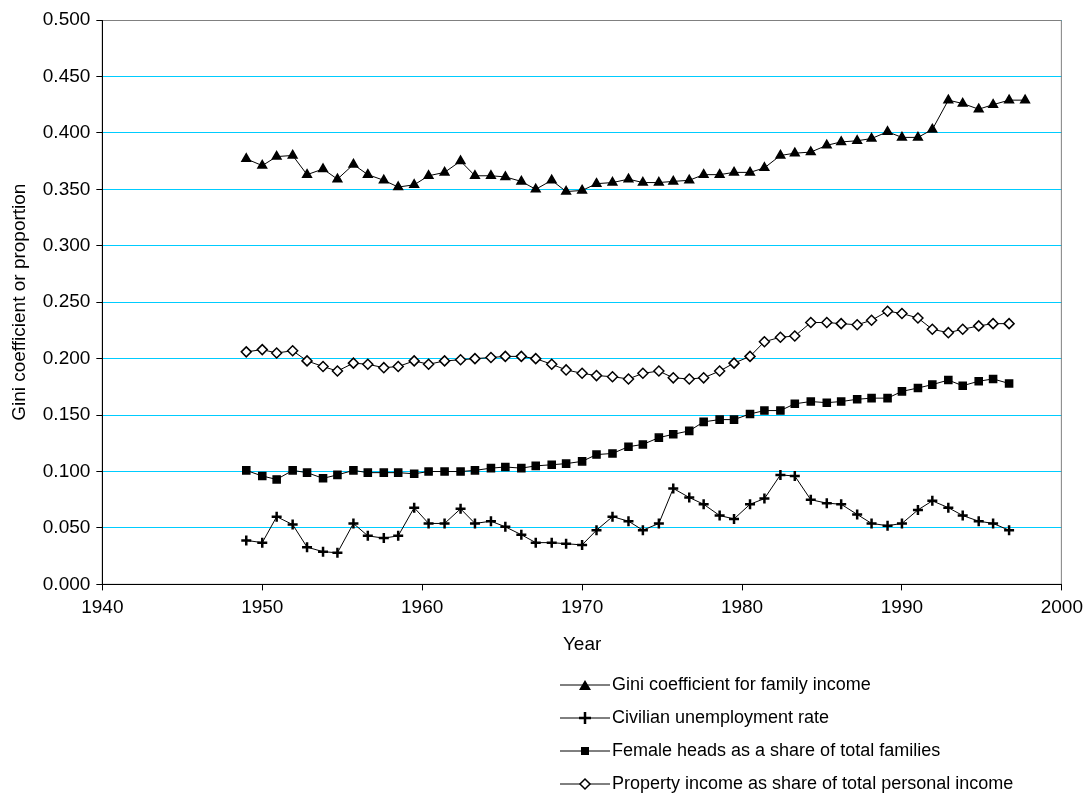  What do you see at coordinates (813, 783) in the screenshot?
I see `legend-label: Property income as share of total personal income` at bounding box center [813, 783].